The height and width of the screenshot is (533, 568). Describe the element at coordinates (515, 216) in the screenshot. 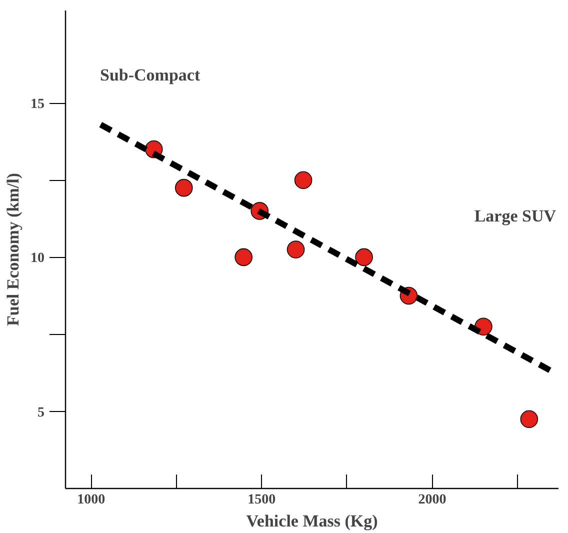

I see `annotation: Large SUV` at that location.